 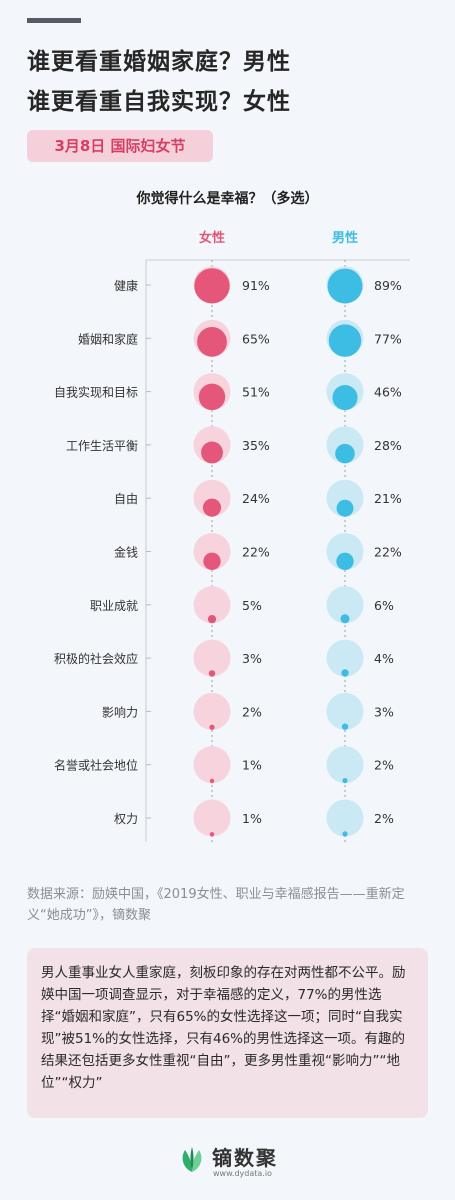 I want to click on category-label: 职业成就, so click(x=114, y=606).